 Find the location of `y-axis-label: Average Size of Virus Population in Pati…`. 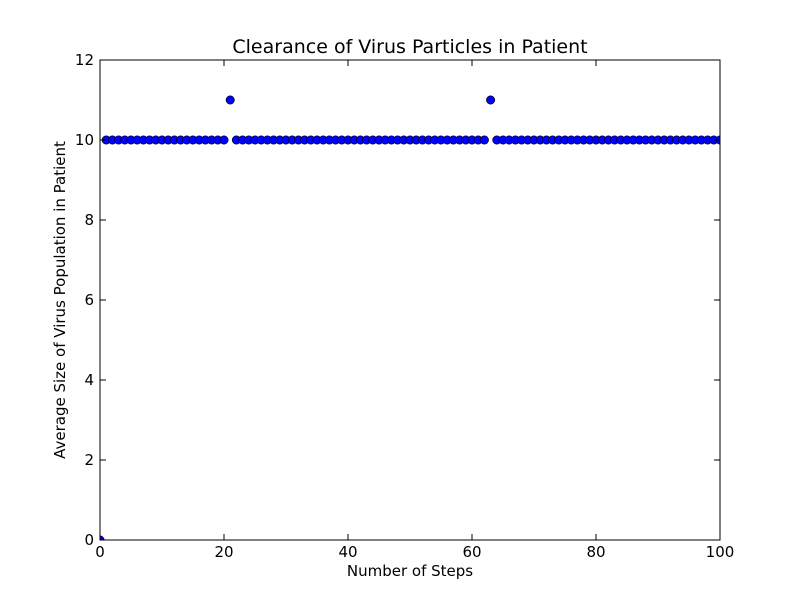

y-axis-label: Average Size of Virus Population in Pati… is located at coordinates (60, 300).